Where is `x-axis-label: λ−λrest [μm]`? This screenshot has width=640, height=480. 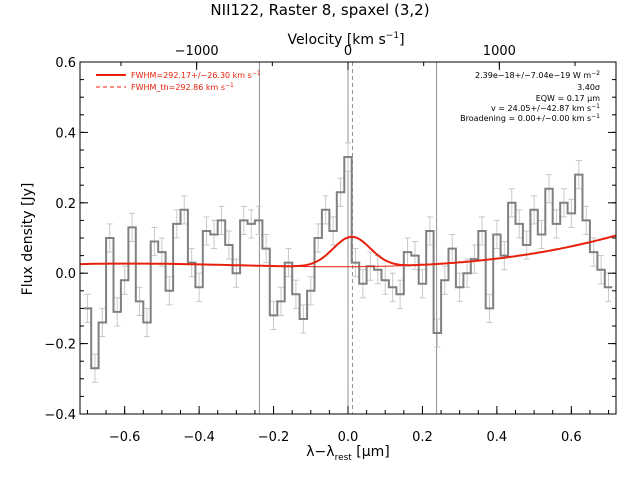
x-axis-label: λ−λrest [μm] is located at coordinates (348, 453).